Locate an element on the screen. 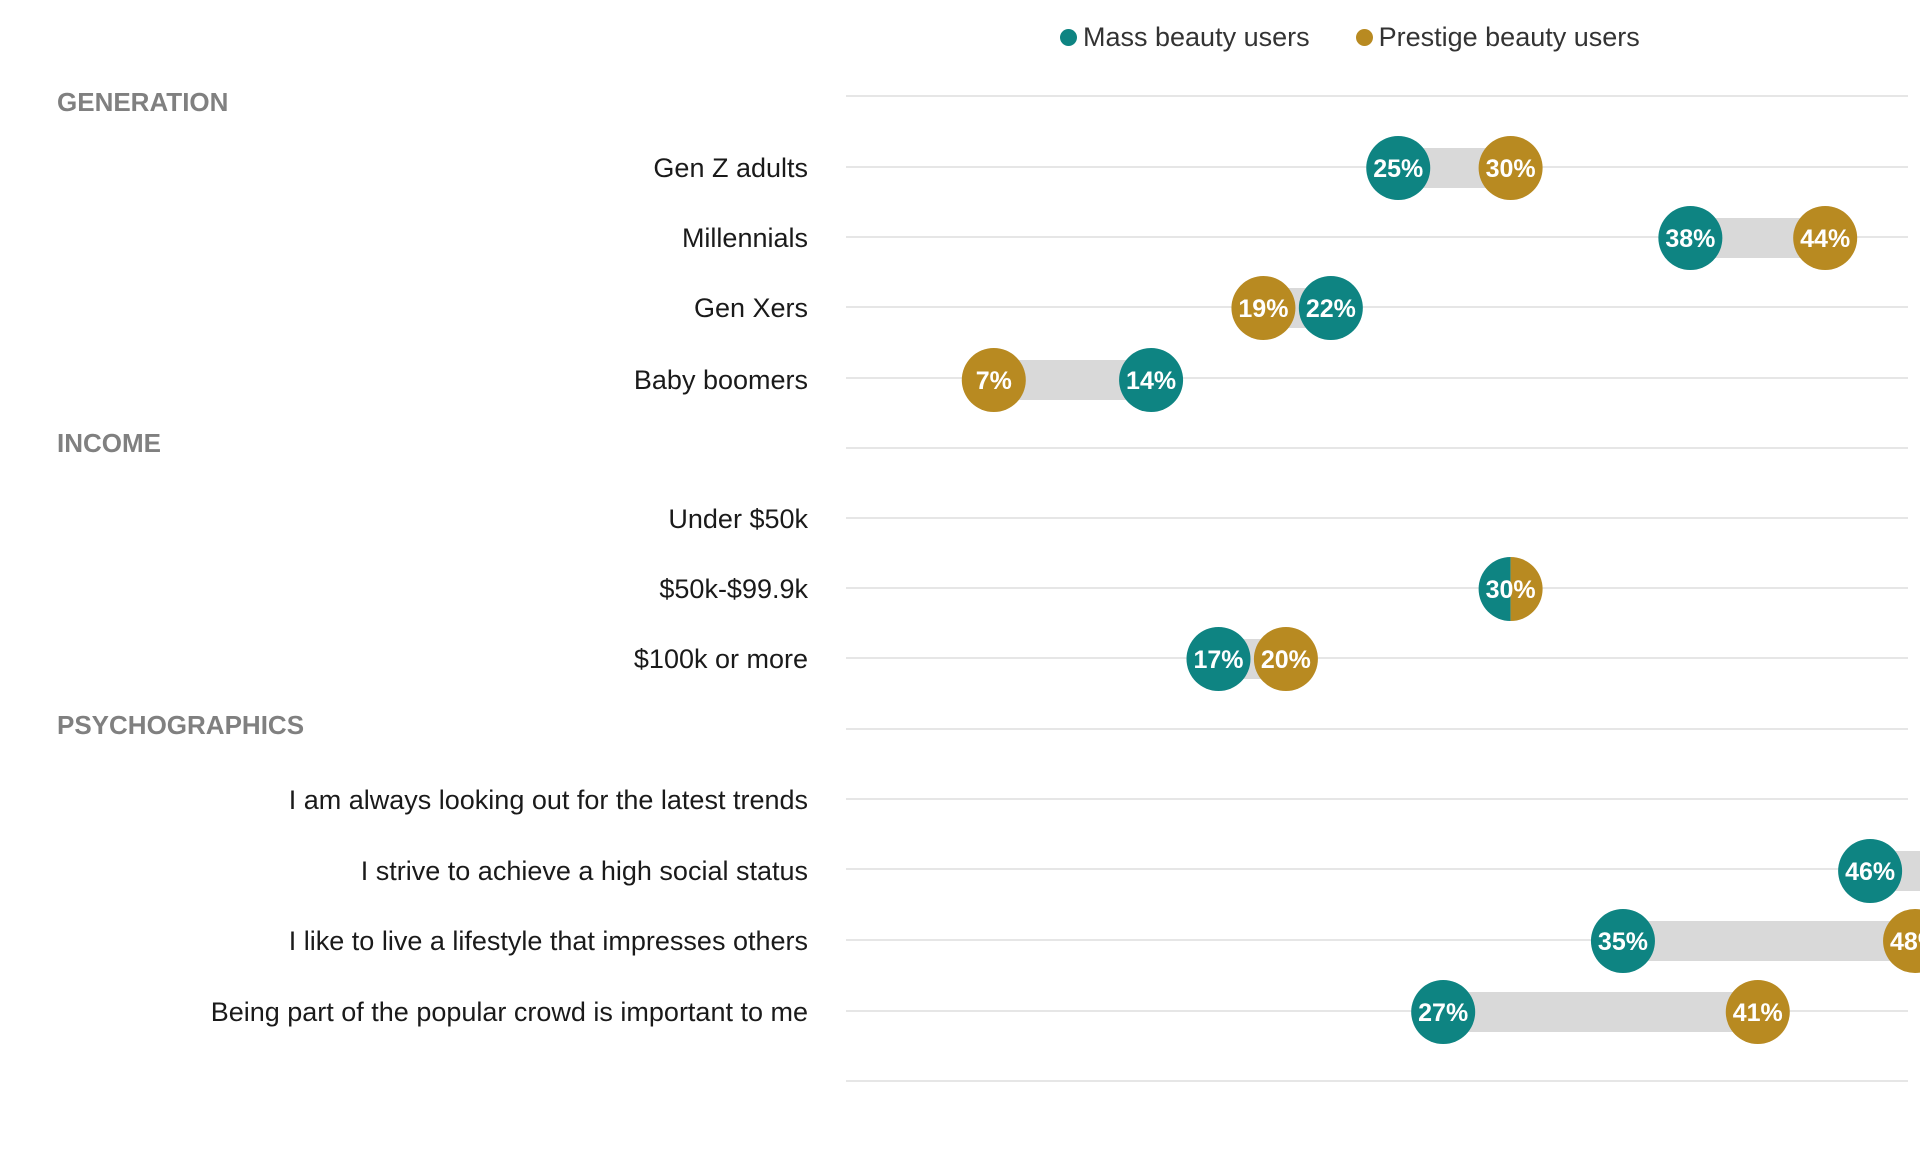 Image resolution: width=1920 pixels, height=1152 pixels. row-label: Millennials is located at coordinates (745, 238).